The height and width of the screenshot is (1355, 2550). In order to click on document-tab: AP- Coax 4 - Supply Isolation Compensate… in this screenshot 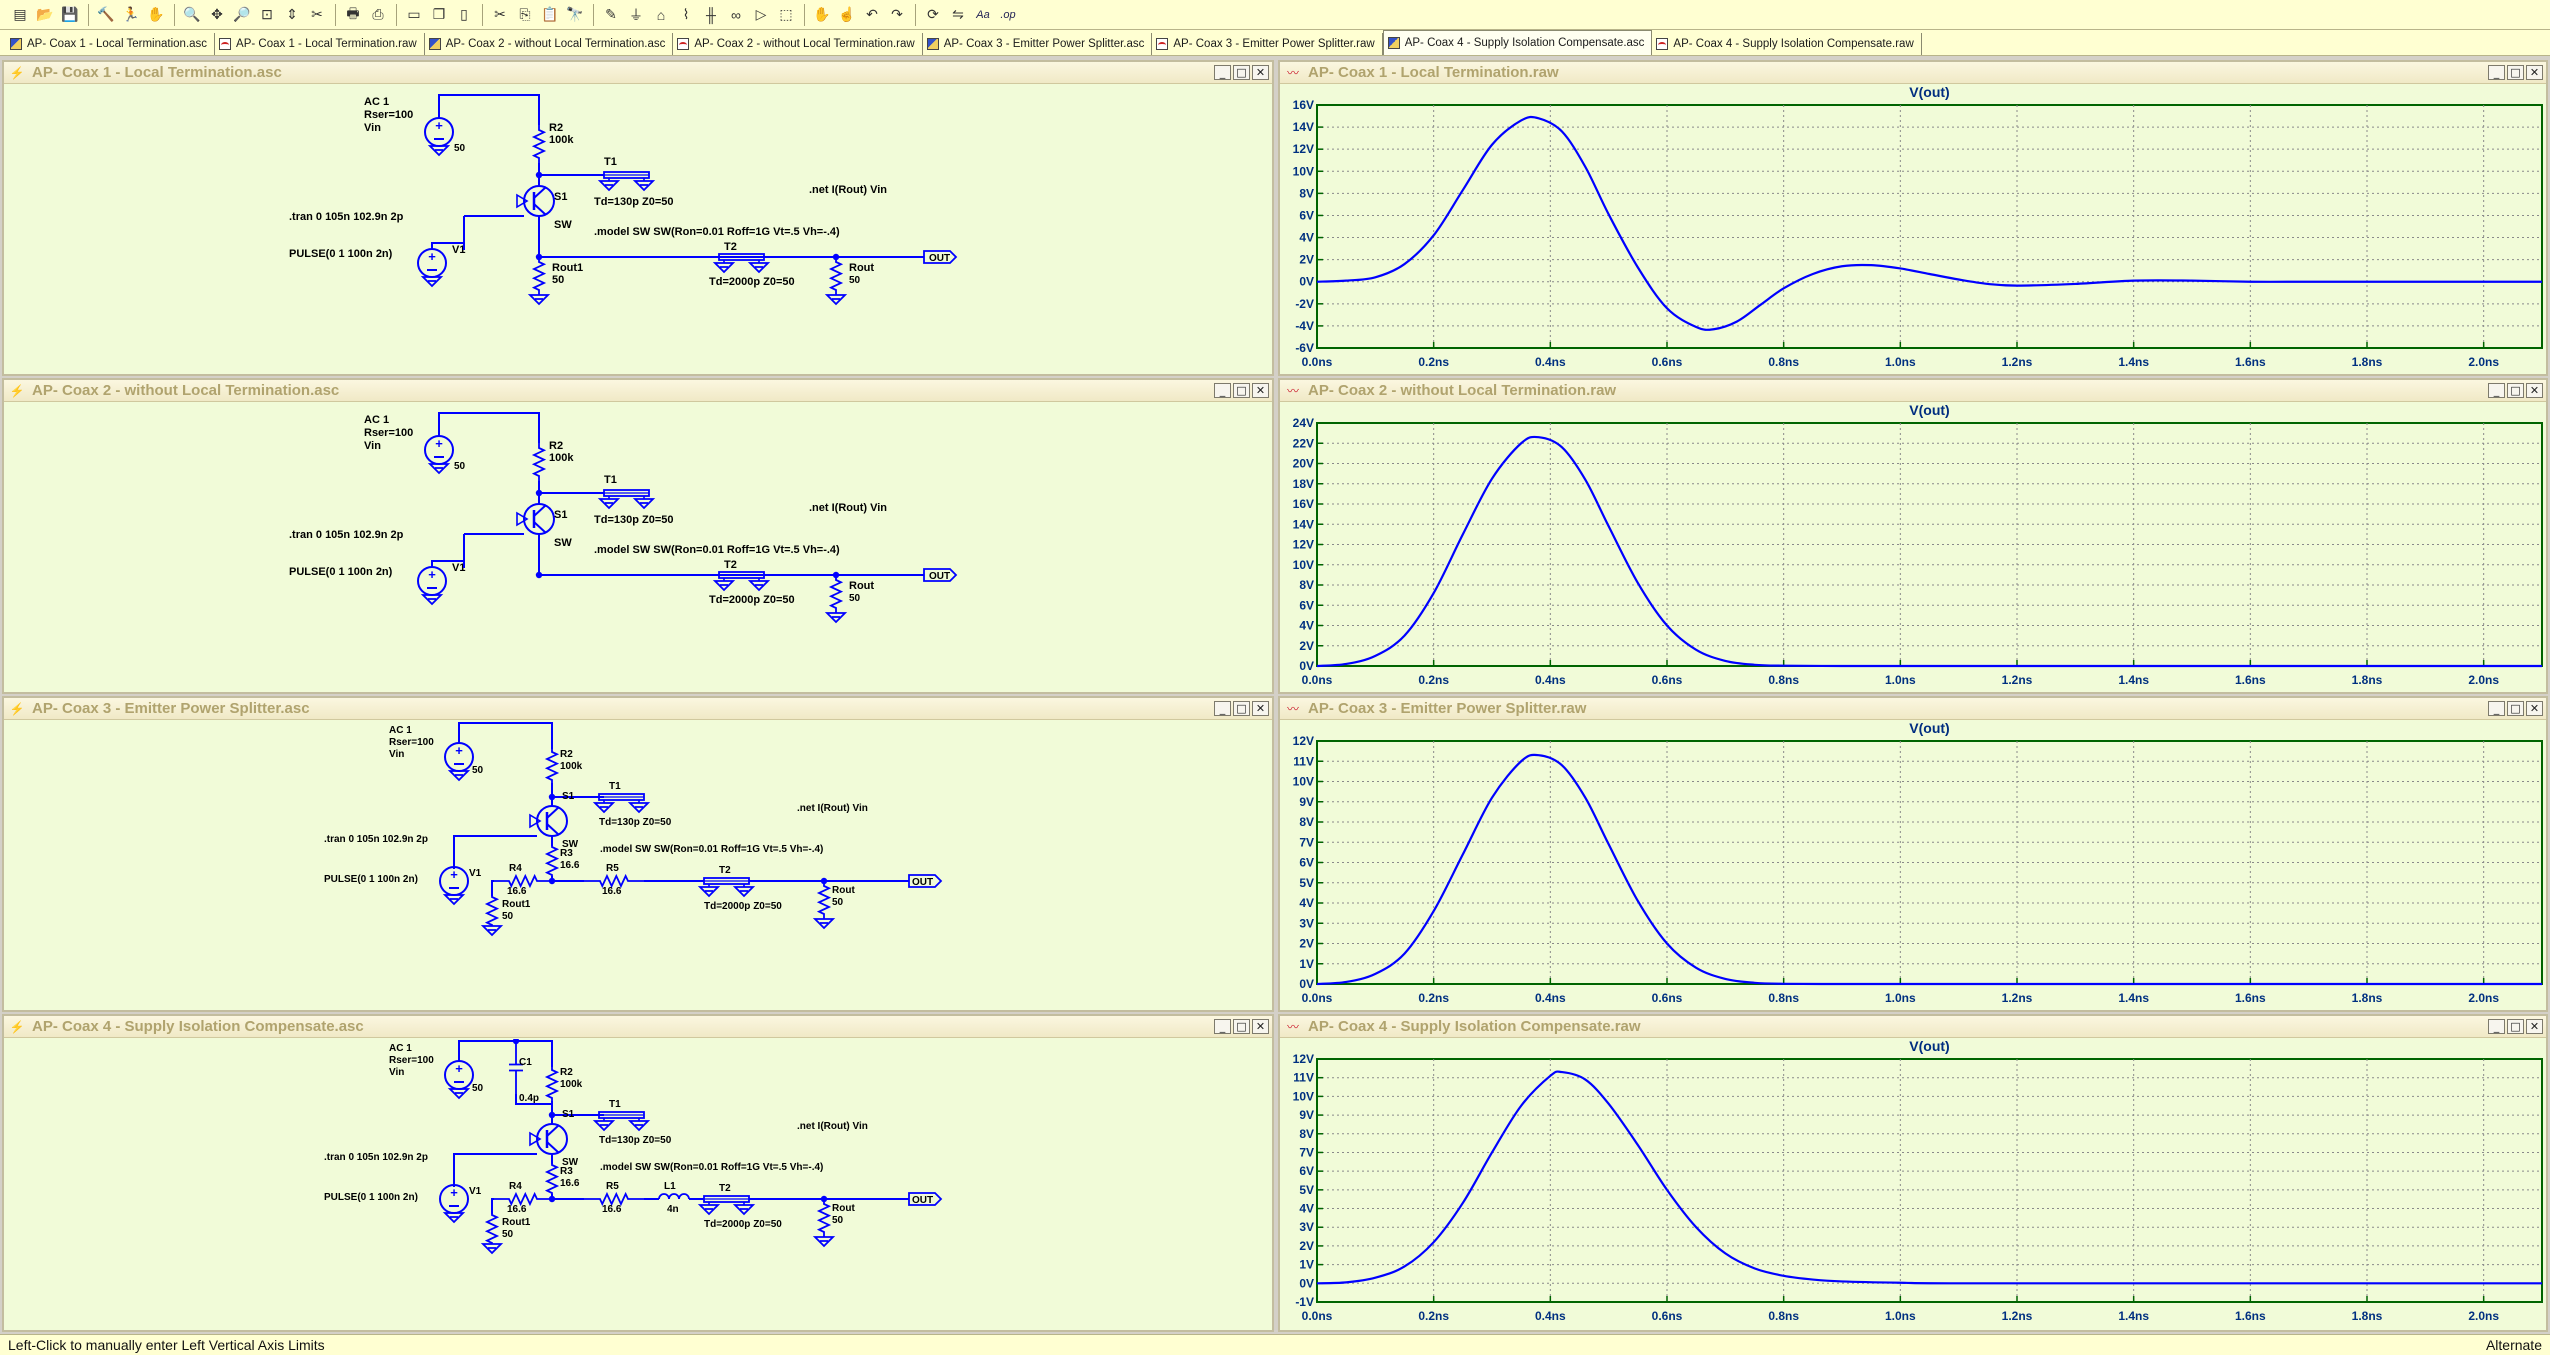, I will do `click(1517, 42)`.